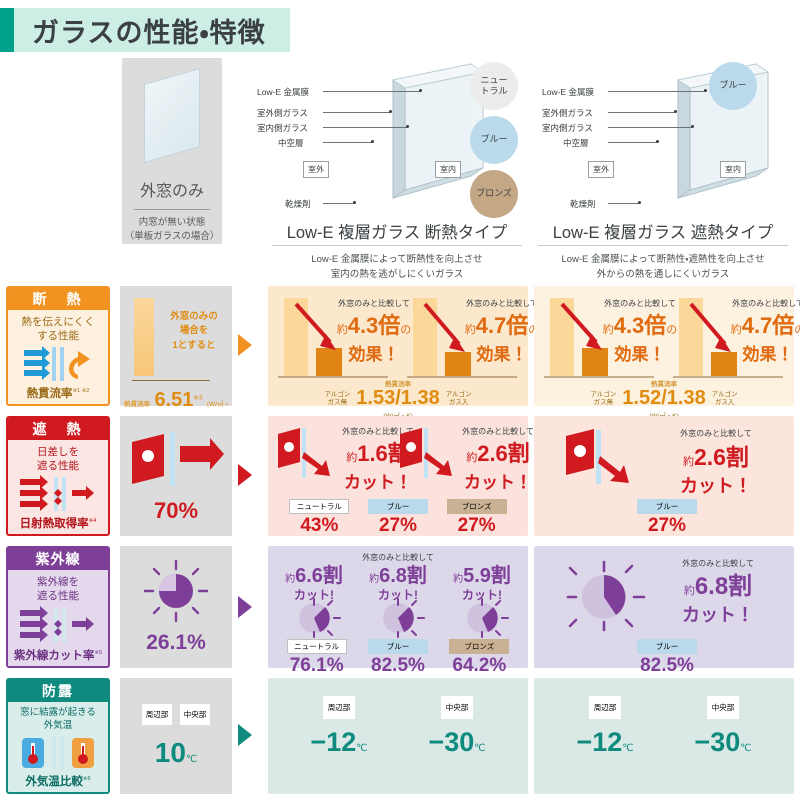 The width and height of the screenshot is (800, 800). I want to click on category-insulation-desc-line2: する性能, so click(57, 336).